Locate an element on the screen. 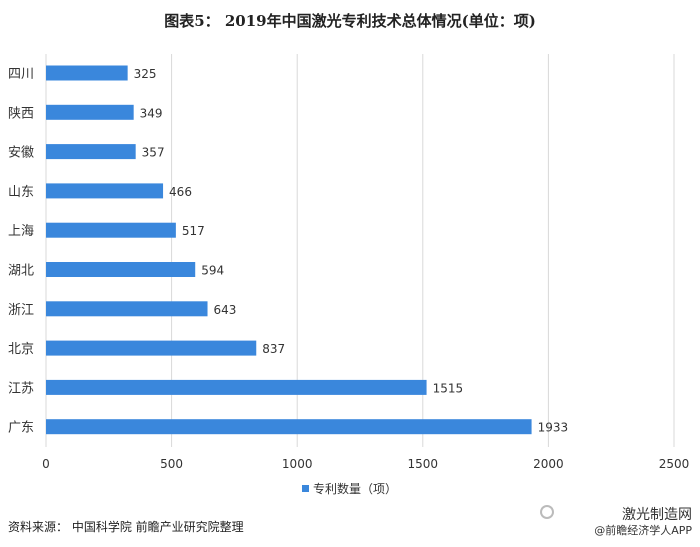 The width and height of the screenshot is (700, 547). x-tick-label: 1000 is located at coordinates (297, 464).